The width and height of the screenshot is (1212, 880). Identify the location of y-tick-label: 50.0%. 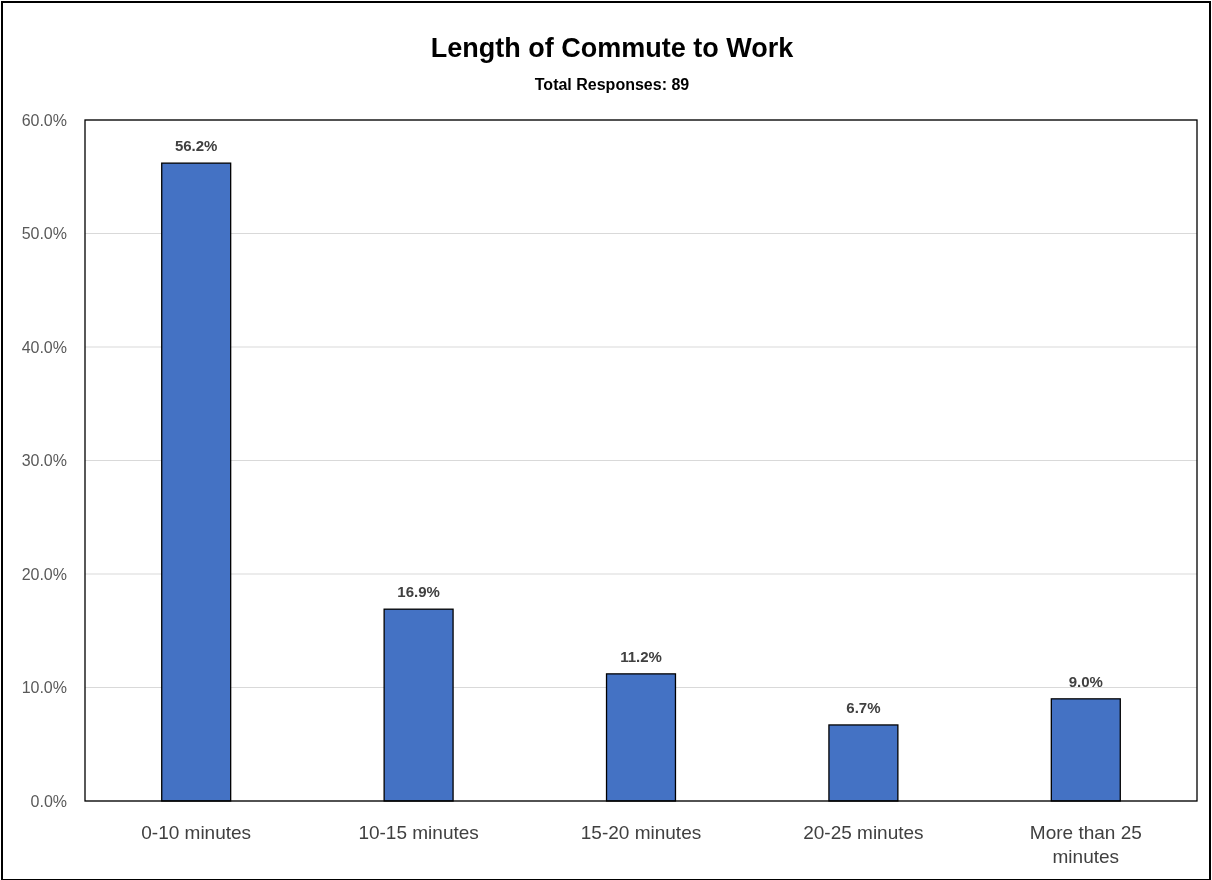
(44, 234).